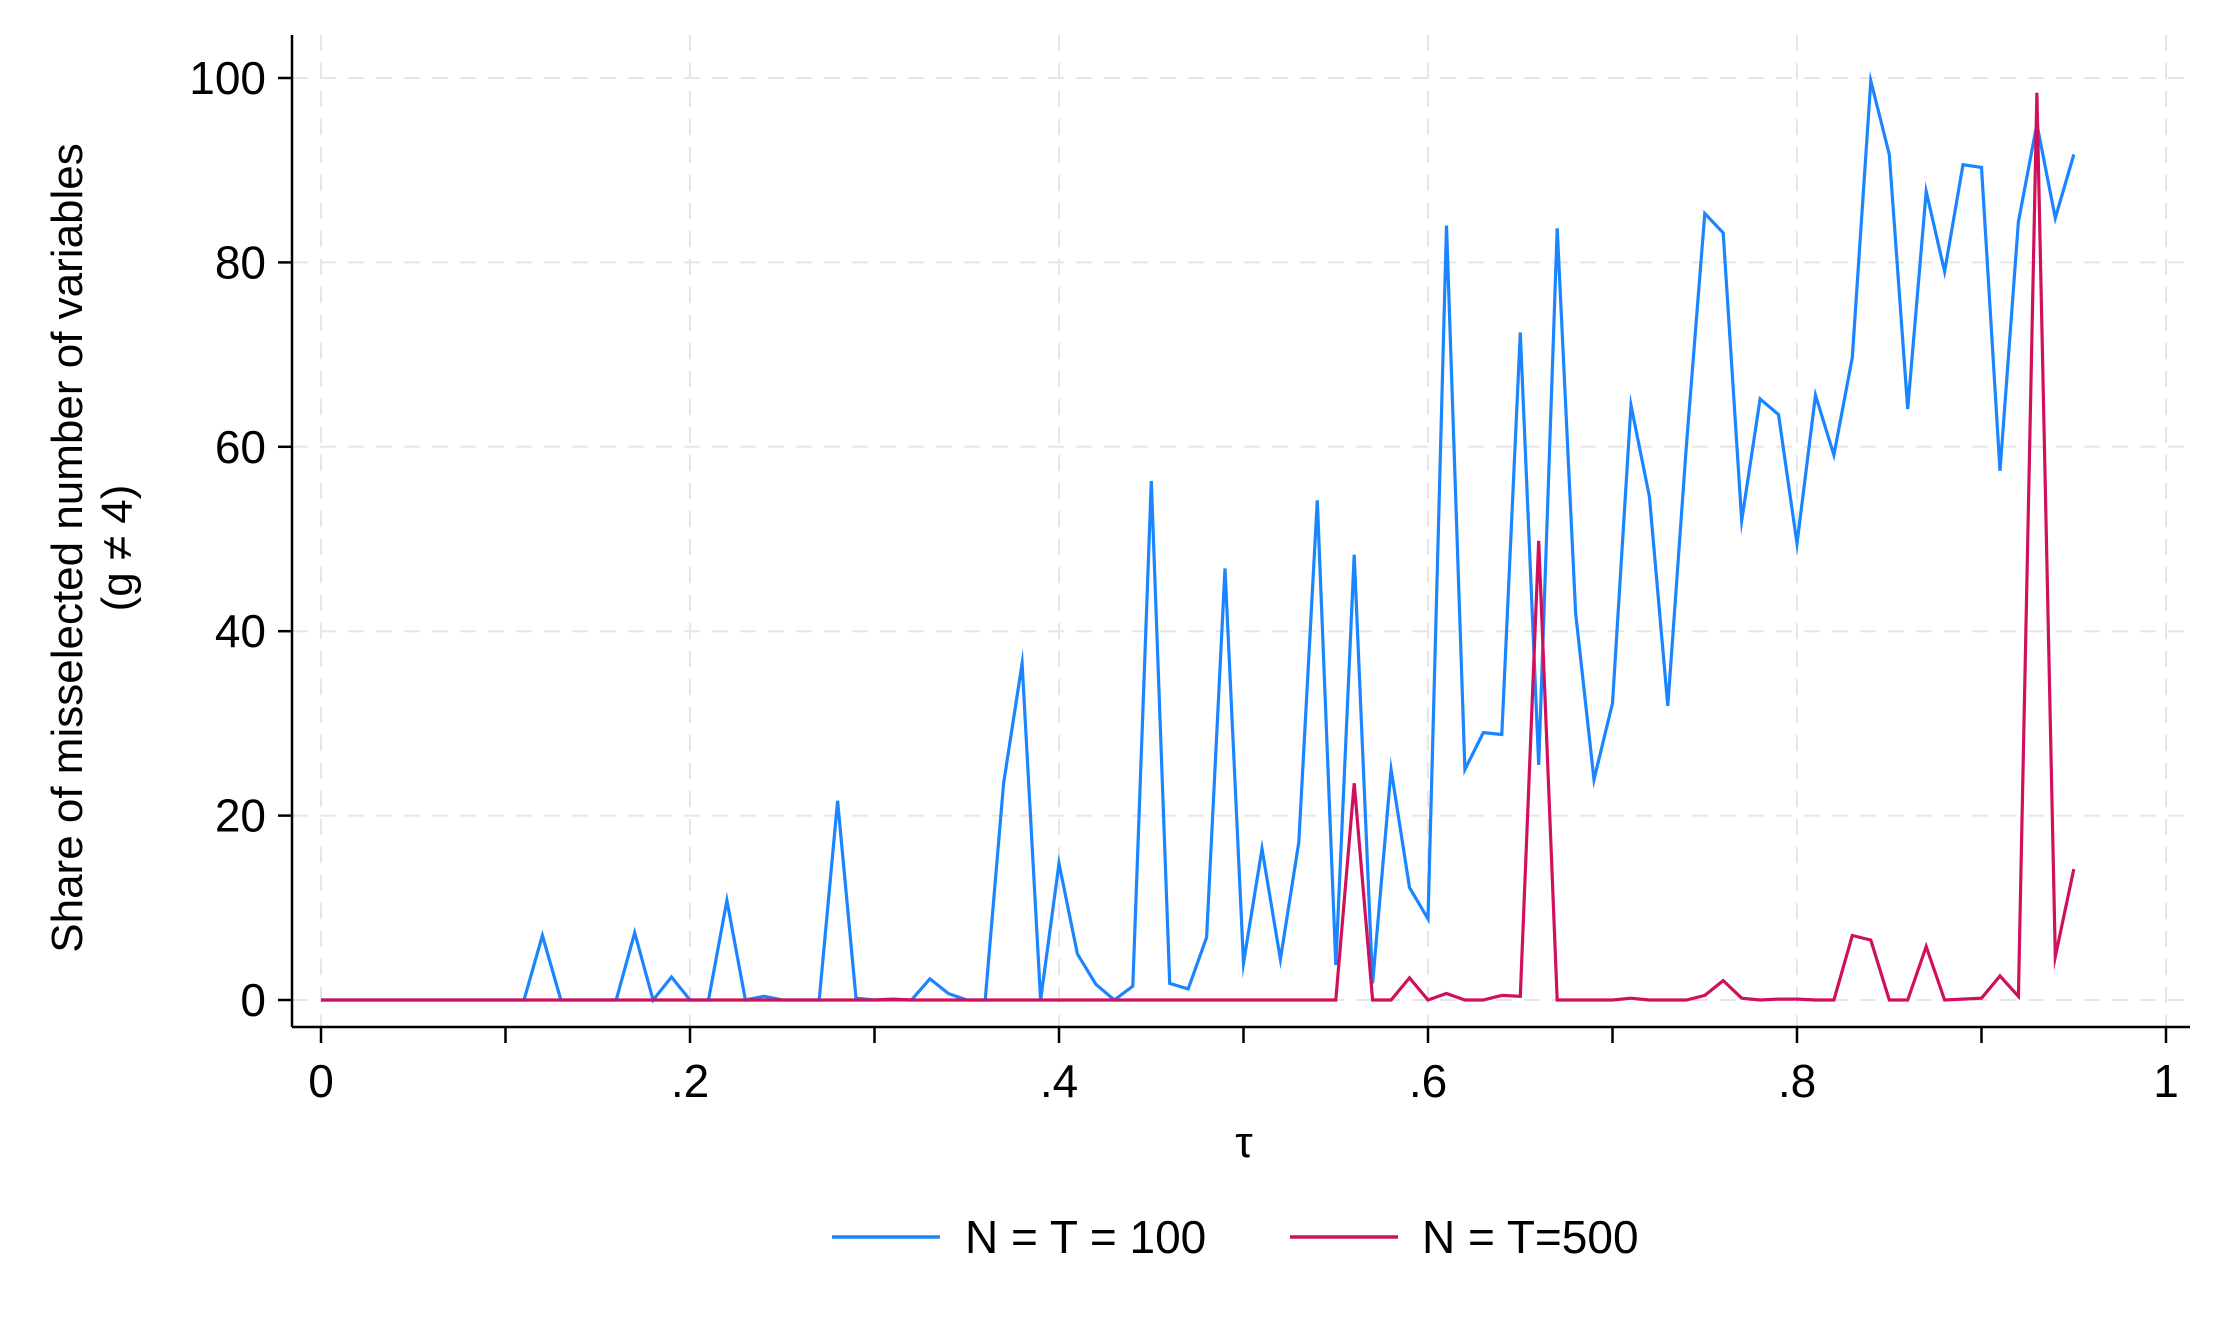 The image size is (2220, 1332). What do you see at coordinates (227, 78) in the screenshot?
I see `y-tick-label: 100` at bounding box center [227, 78].